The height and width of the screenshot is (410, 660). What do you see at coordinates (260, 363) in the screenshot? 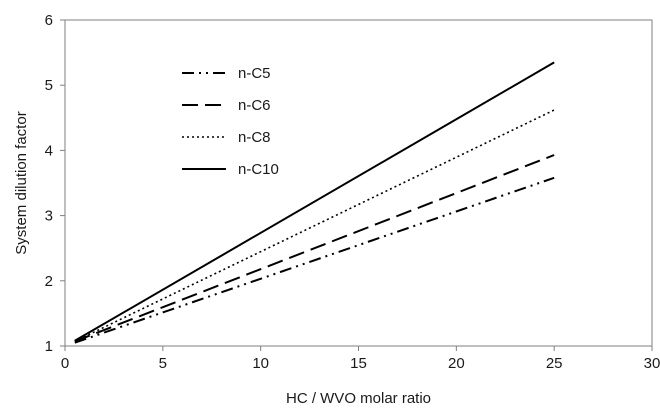
I see `x-tick-label: 10` at bounding box center [260, 363].